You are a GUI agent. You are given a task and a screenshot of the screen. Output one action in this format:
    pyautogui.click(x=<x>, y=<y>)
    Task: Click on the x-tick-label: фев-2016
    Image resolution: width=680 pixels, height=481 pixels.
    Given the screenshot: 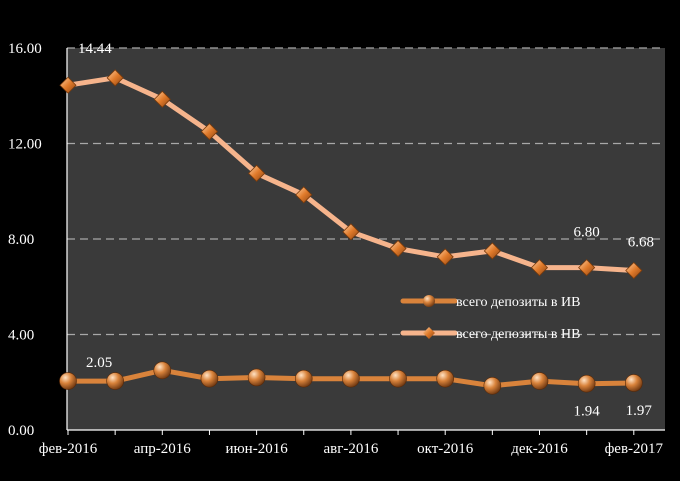 What is the action you would take?
    pyautogui.click(x=68, y=449)
    